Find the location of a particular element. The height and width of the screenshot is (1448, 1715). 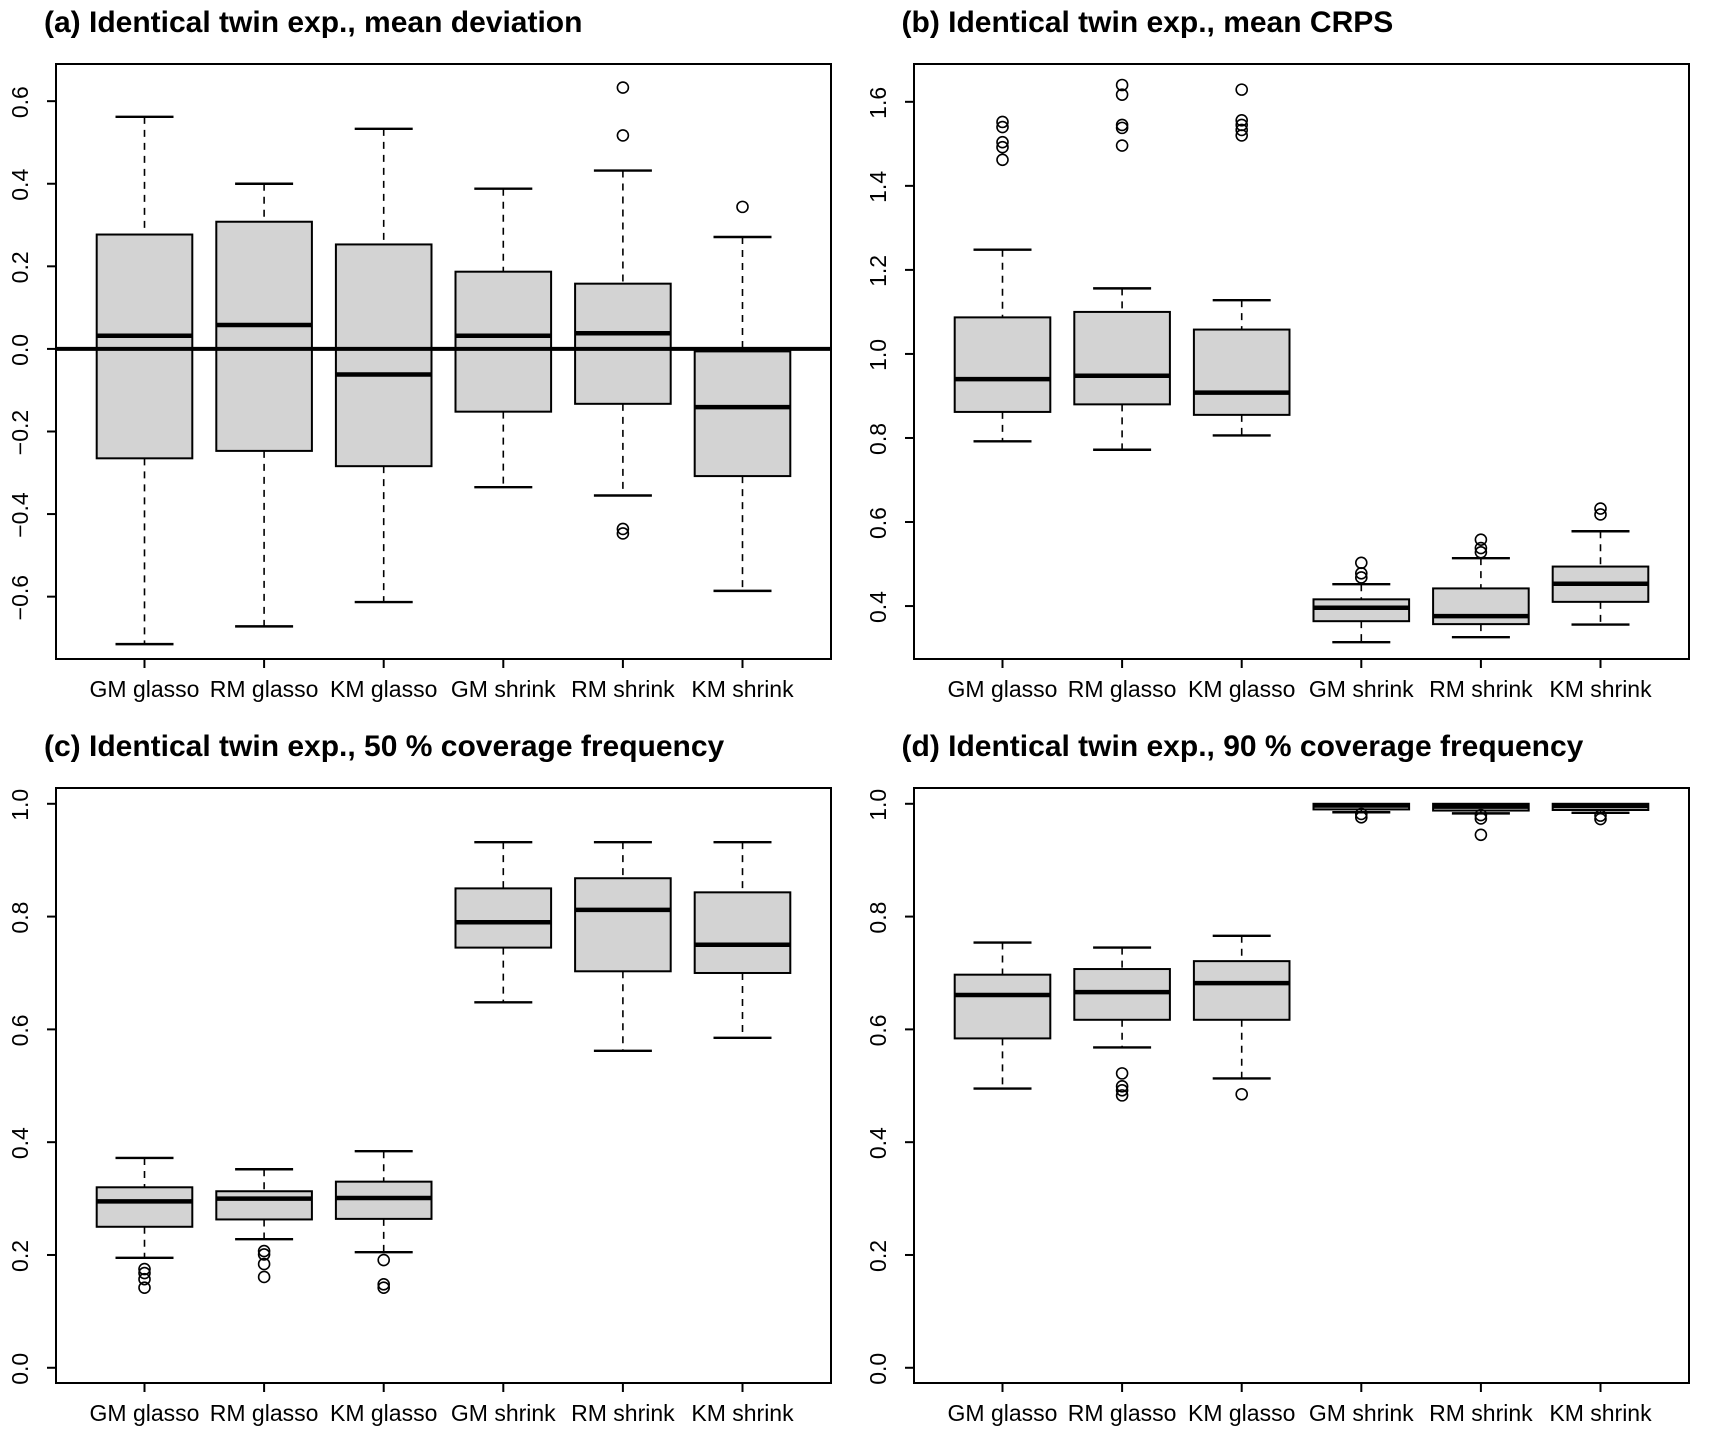

y-tick-label: 1.4 is located at coordinates (878, 187).